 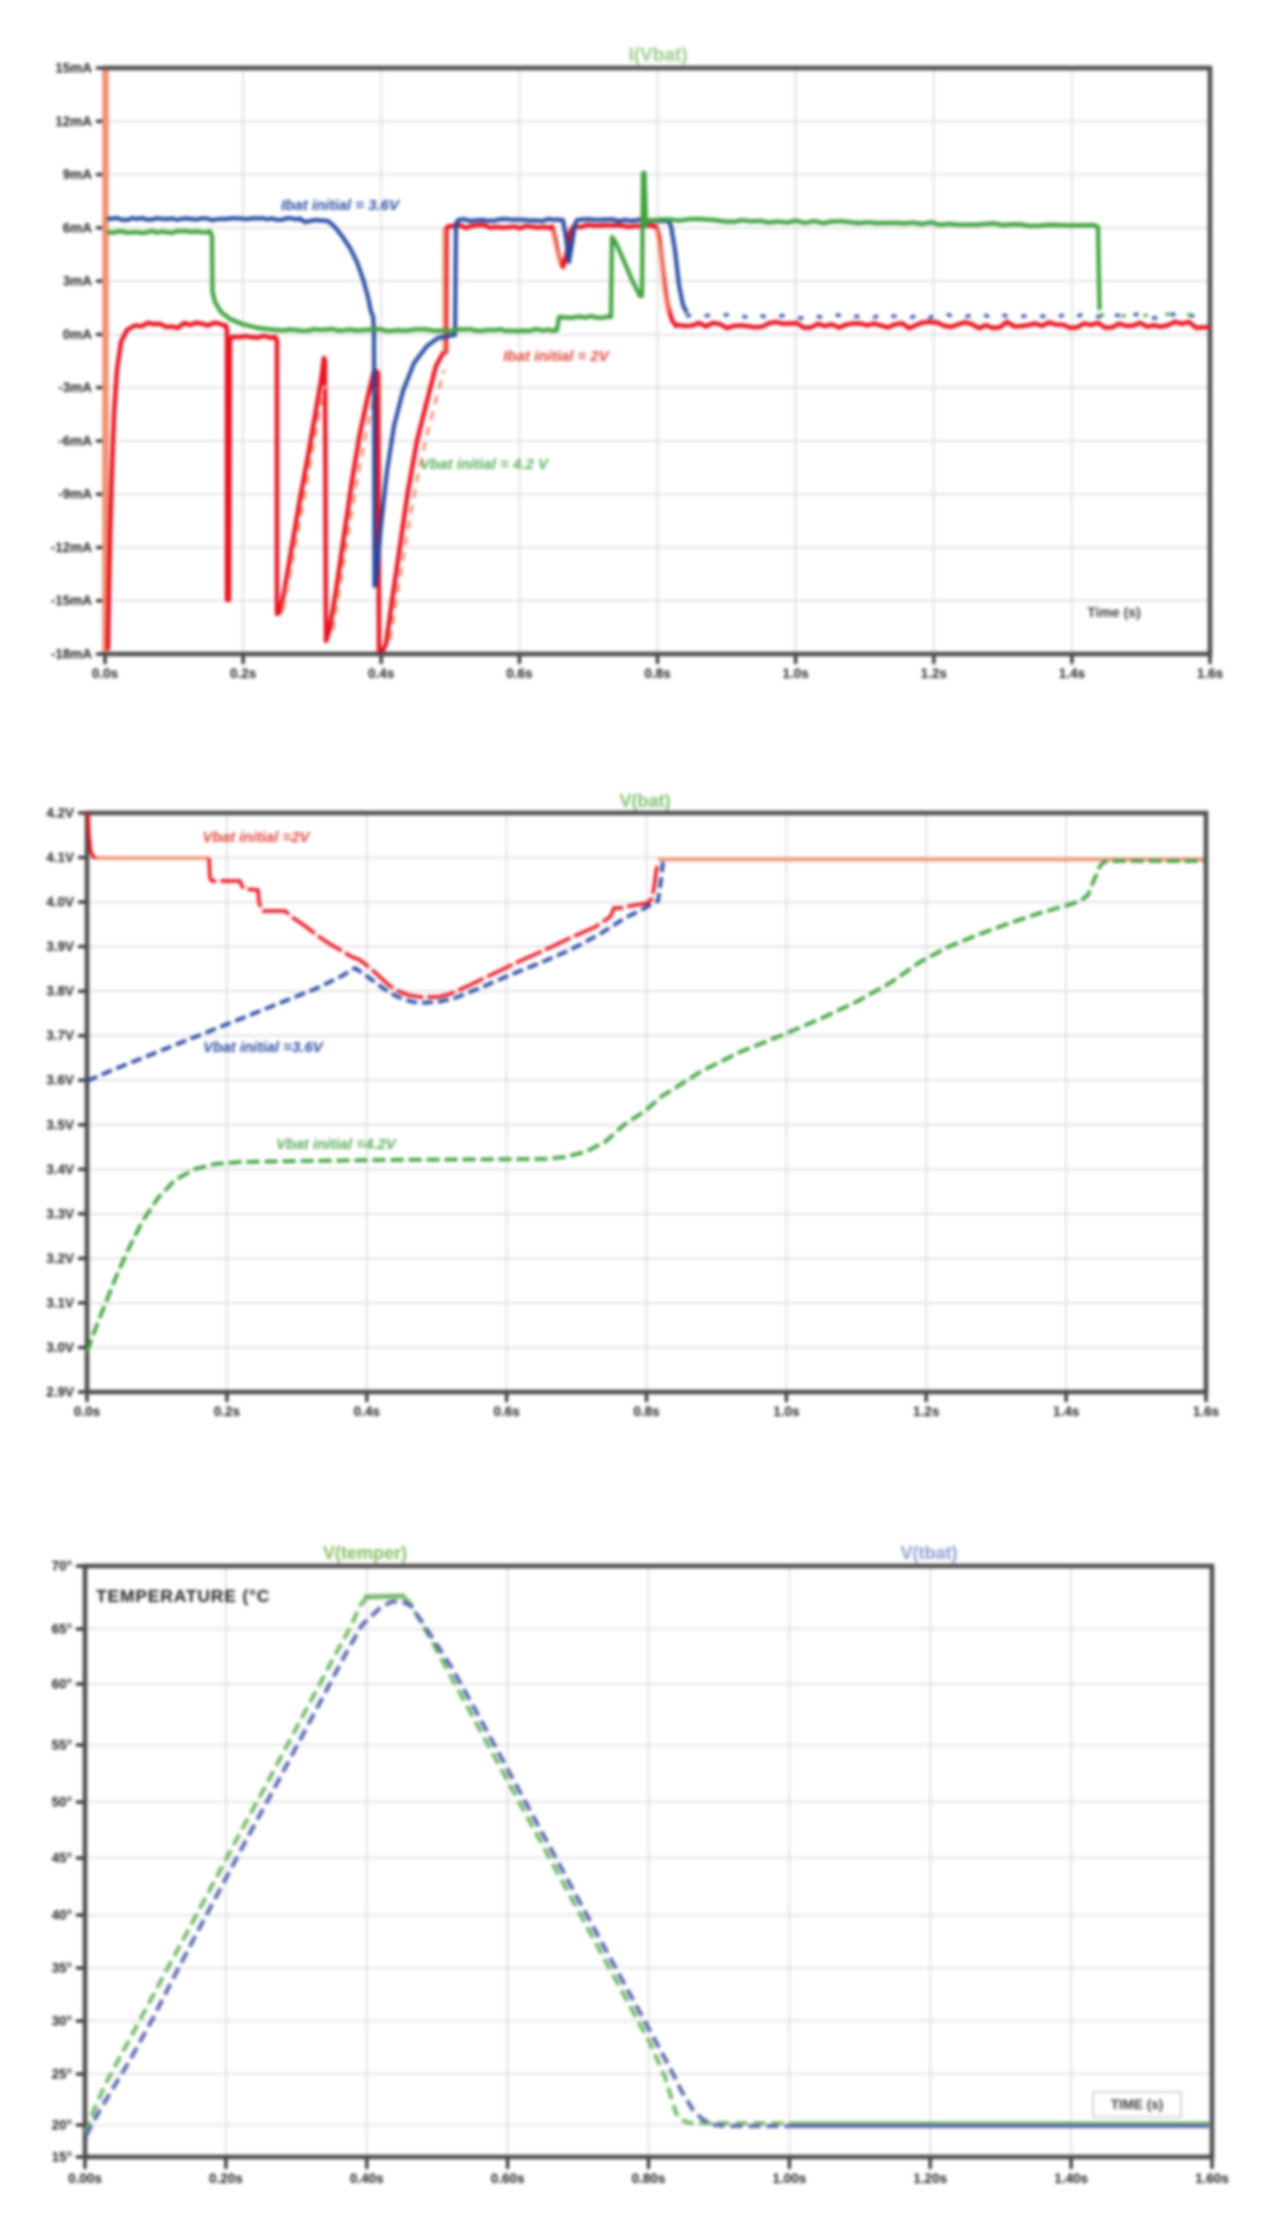 I want to click on svg-text: -3mA, so click(x=75, y=387).